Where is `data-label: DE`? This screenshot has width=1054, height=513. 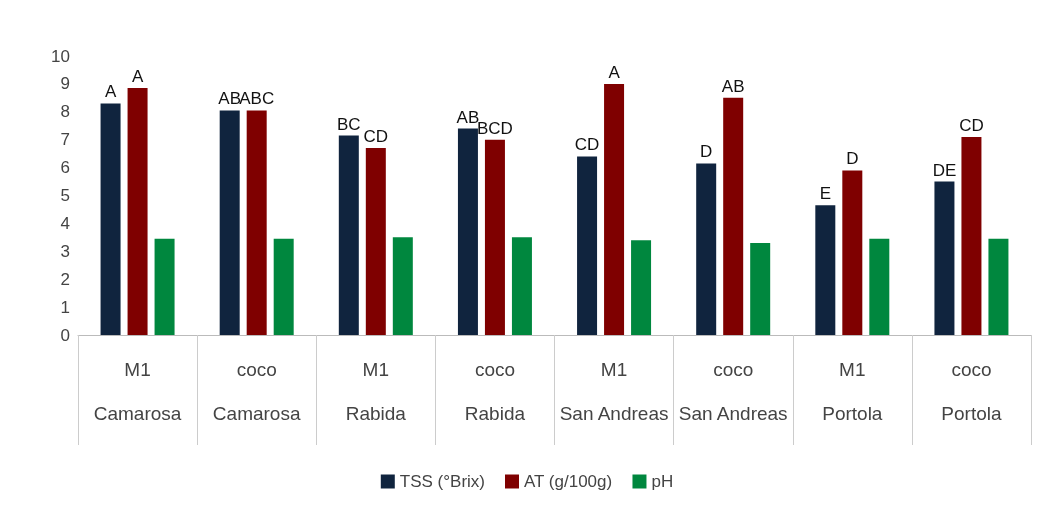
data-label: DE is located at coordinates (944, 170).